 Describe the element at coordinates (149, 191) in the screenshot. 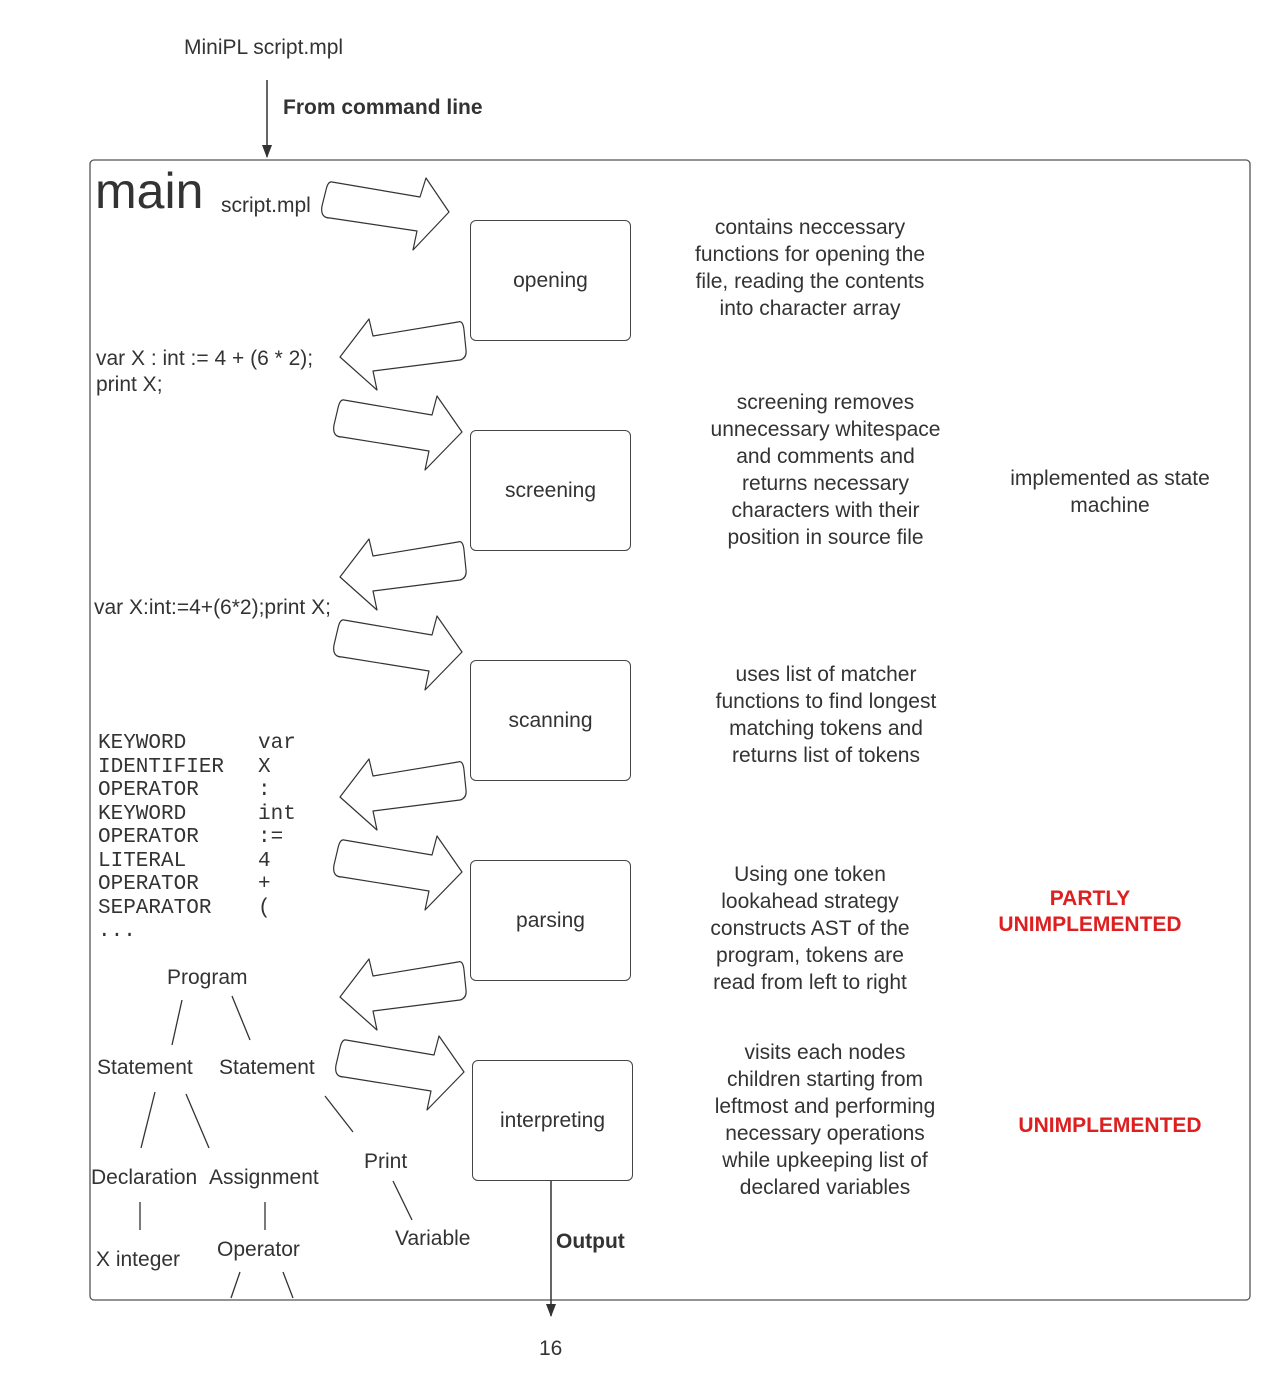

I see `main-title: main` at that location.